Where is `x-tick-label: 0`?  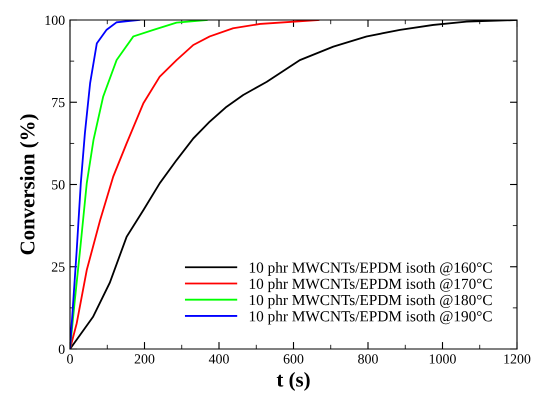
x-tick-label: 0 is located at coordinates (70, 359).